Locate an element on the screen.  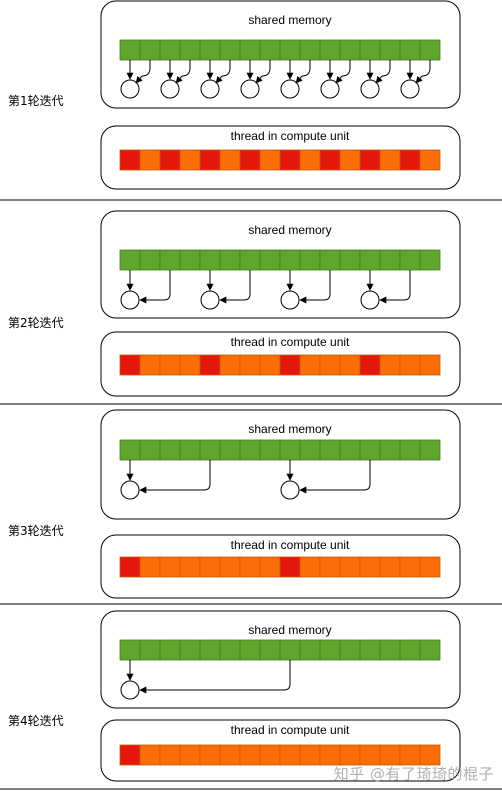
round-label: 第3轮迭代 is located at coordinates (36, 531).